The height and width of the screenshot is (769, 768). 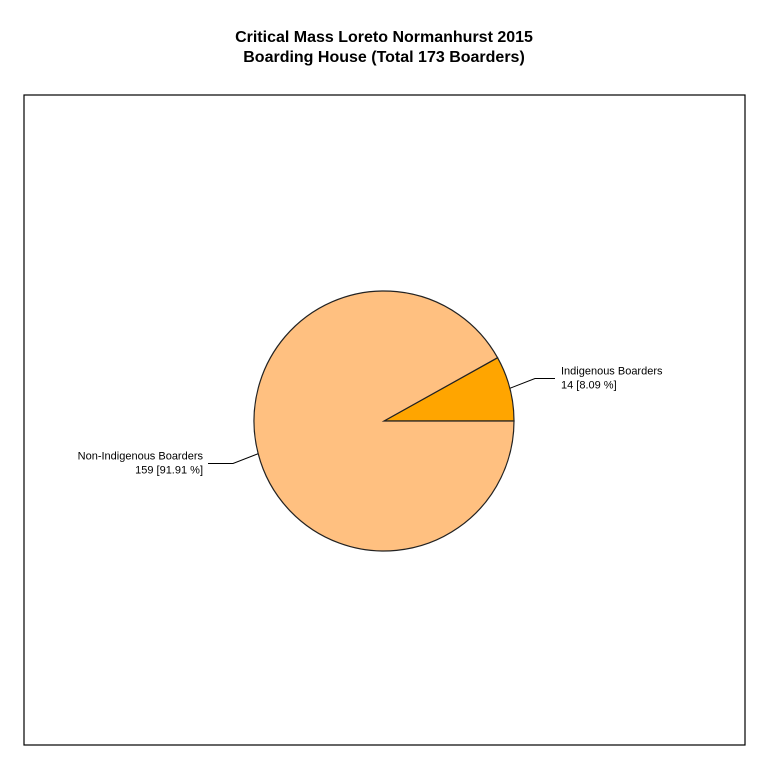 What do you see at coordinates (169, 470) in the screenshot?
I see `slice-value-label: 159 [91.91 %]` at bounding box center [169, 470].